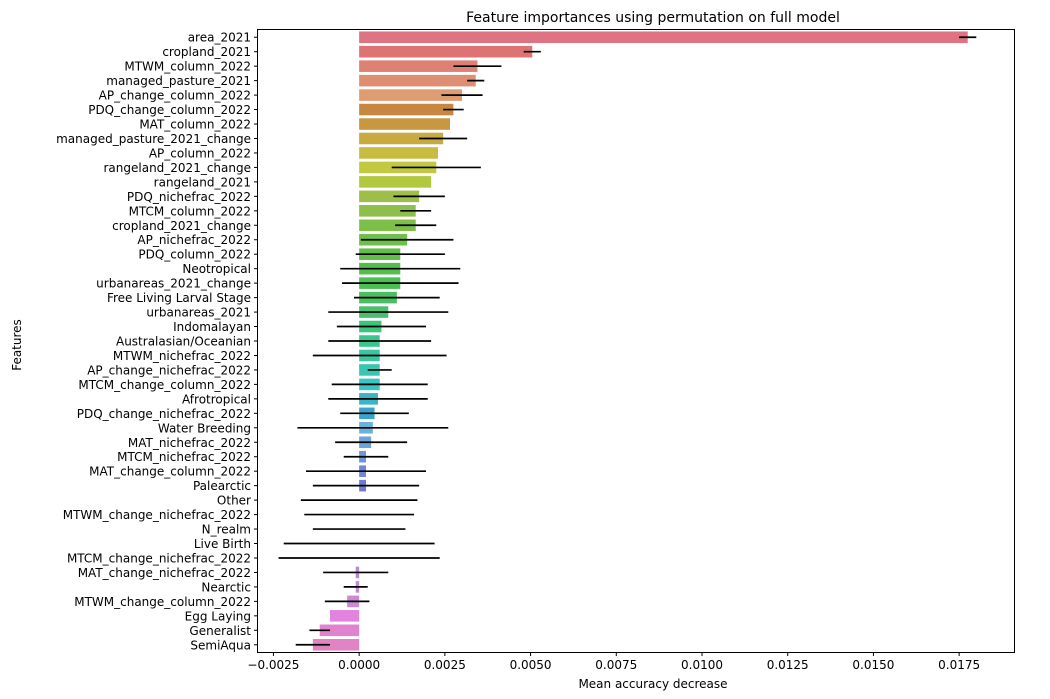 Image resolution: width=1050 pixels, height=699 pixels. I want to click on y-tick-label: AP_nichefrac_2022, so click(194, 240).